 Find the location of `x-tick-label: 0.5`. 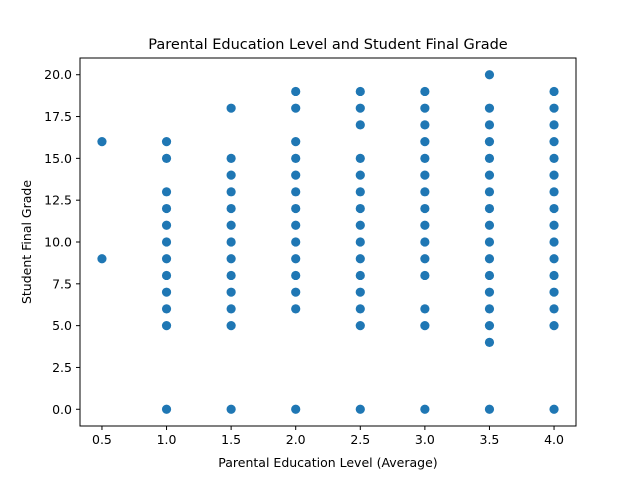

x-tick-label: 0.5 is located at coordinates (102, 439).